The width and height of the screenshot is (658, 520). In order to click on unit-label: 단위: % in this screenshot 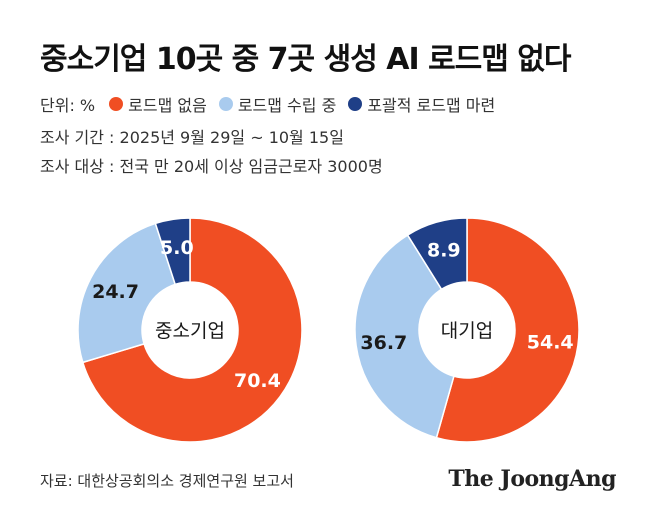, I will do `click(68, 105)`.